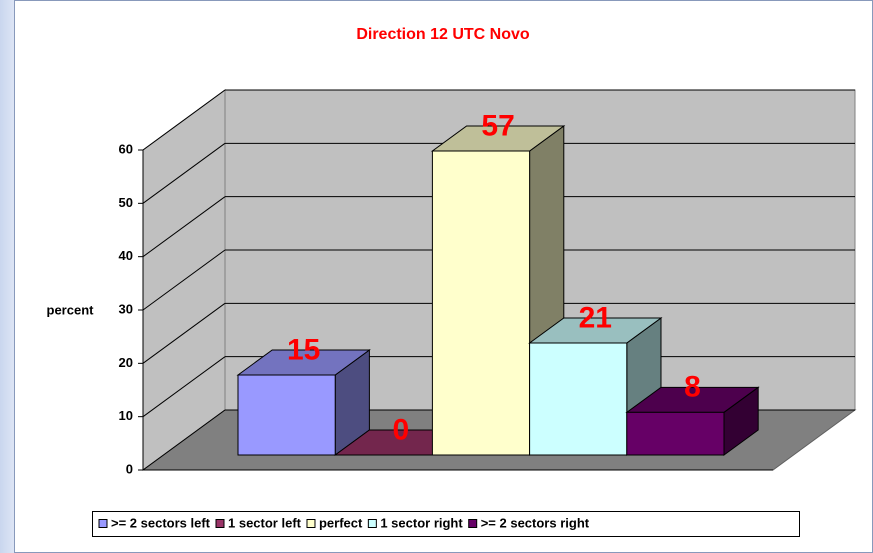 This screenshot has width=873, height=553. What do you see at coordinates (126, 362) in the screenshot?
I see `y-tick-label: 20` at bounding box center [126, 362].